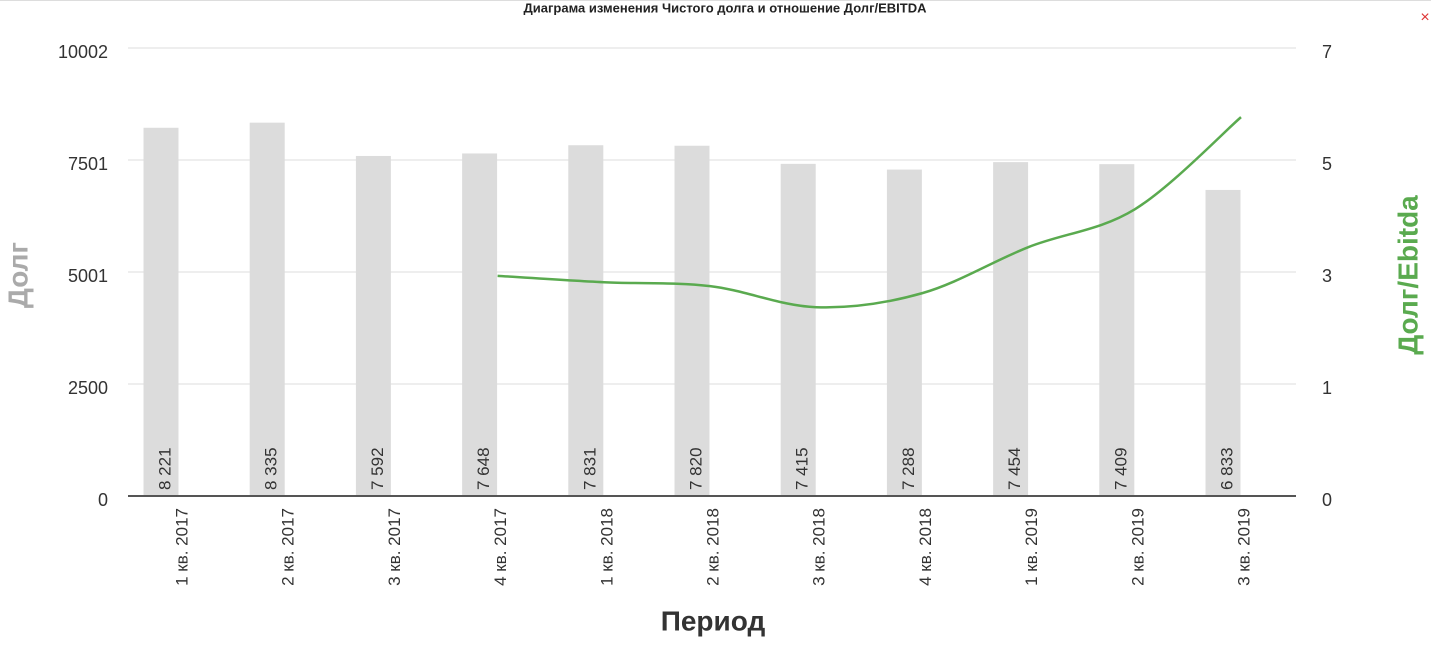 This screenshot has height=660, width=1431. I want to click on y-axis-title: Долг, so click(17, 275).